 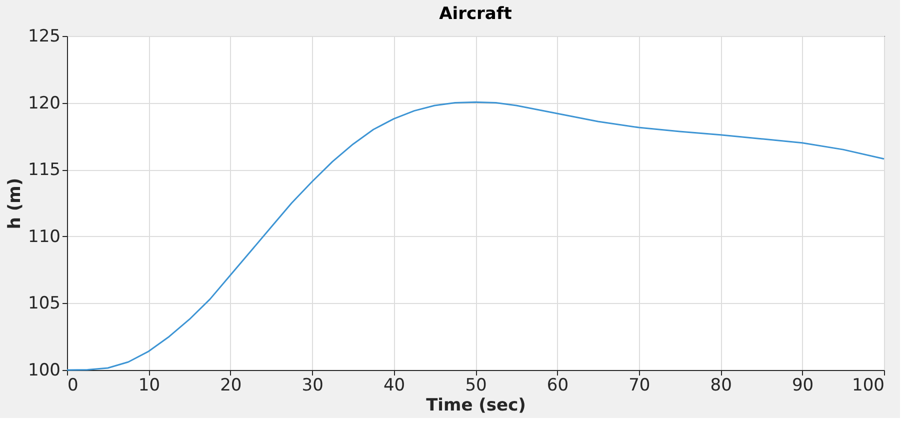 What do you see at coordinates (44, 36) in the screenshot?
I see `y-tick-label: 125` at bounding box center [44, 36].